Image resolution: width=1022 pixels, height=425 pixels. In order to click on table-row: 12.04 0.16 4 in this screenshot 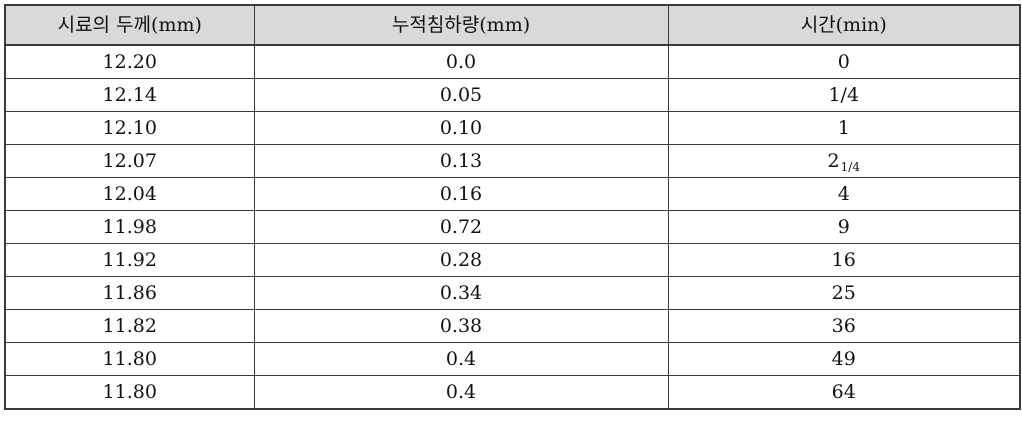, I will do `click(512, 194)`.